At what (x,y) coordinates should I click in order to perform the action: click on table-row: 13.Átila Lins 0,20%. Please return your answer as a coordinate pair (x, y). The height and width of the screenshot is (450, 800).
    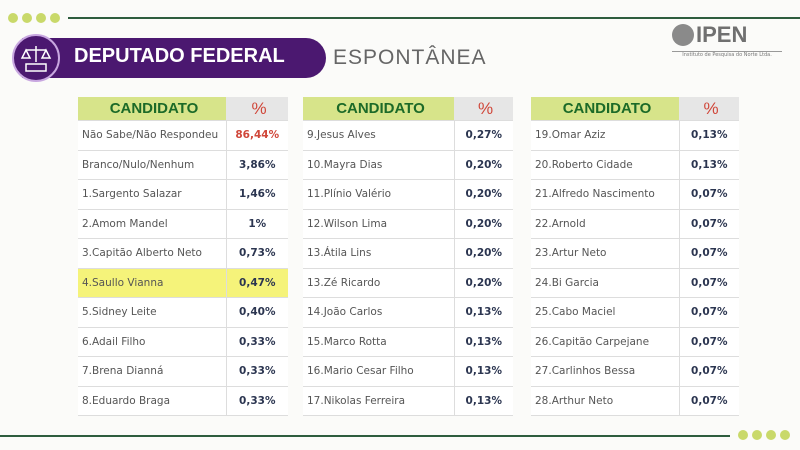
    Looking at the image, I should click on (408, 253).